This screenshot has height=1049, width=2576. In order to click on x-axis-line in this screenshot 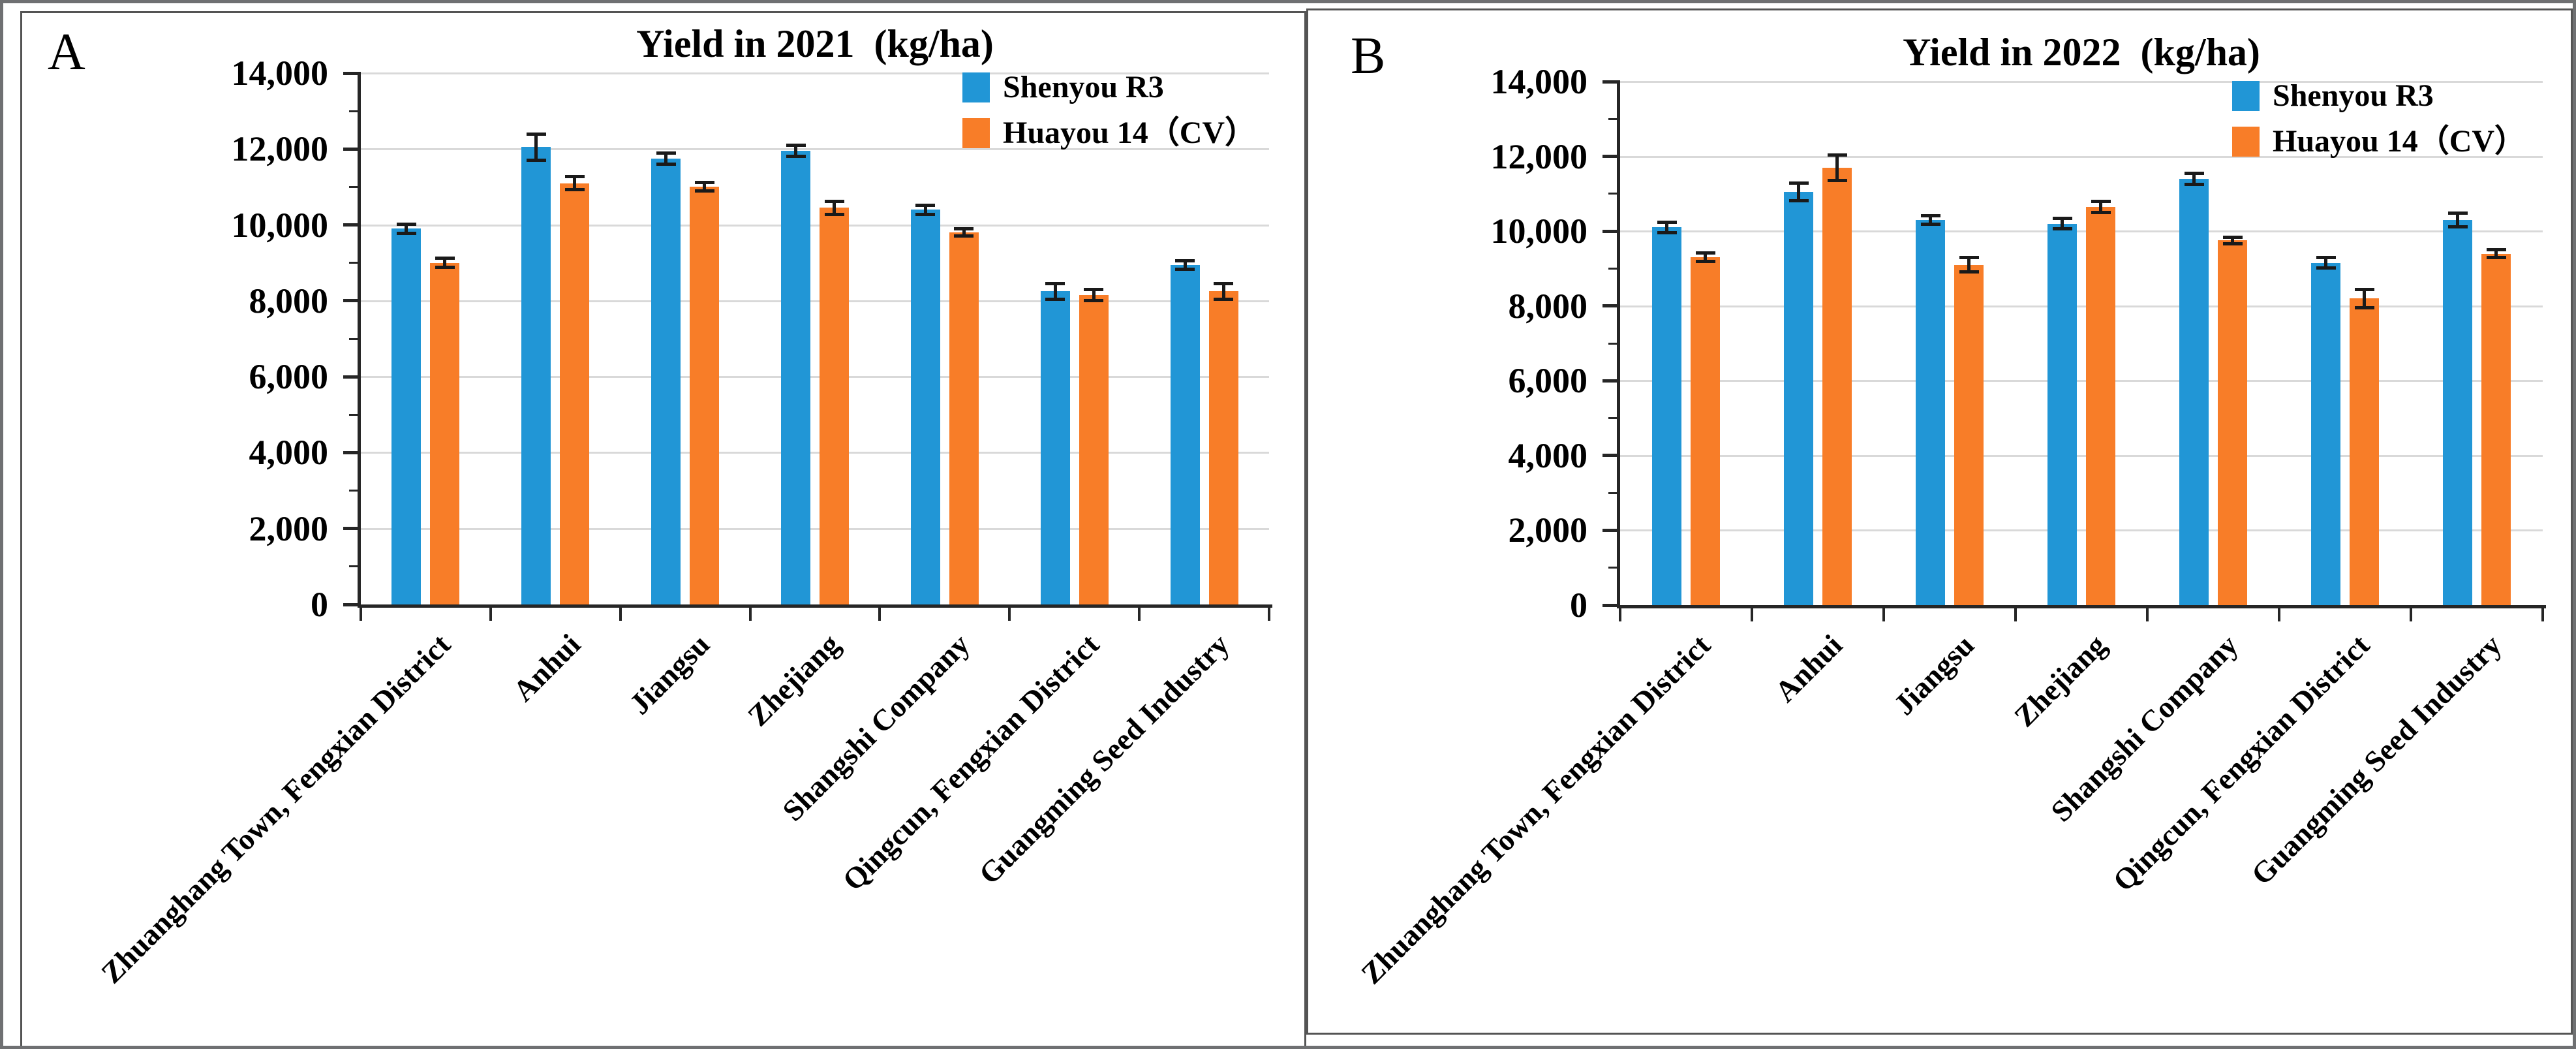, I will do `click(2081, 606)`.